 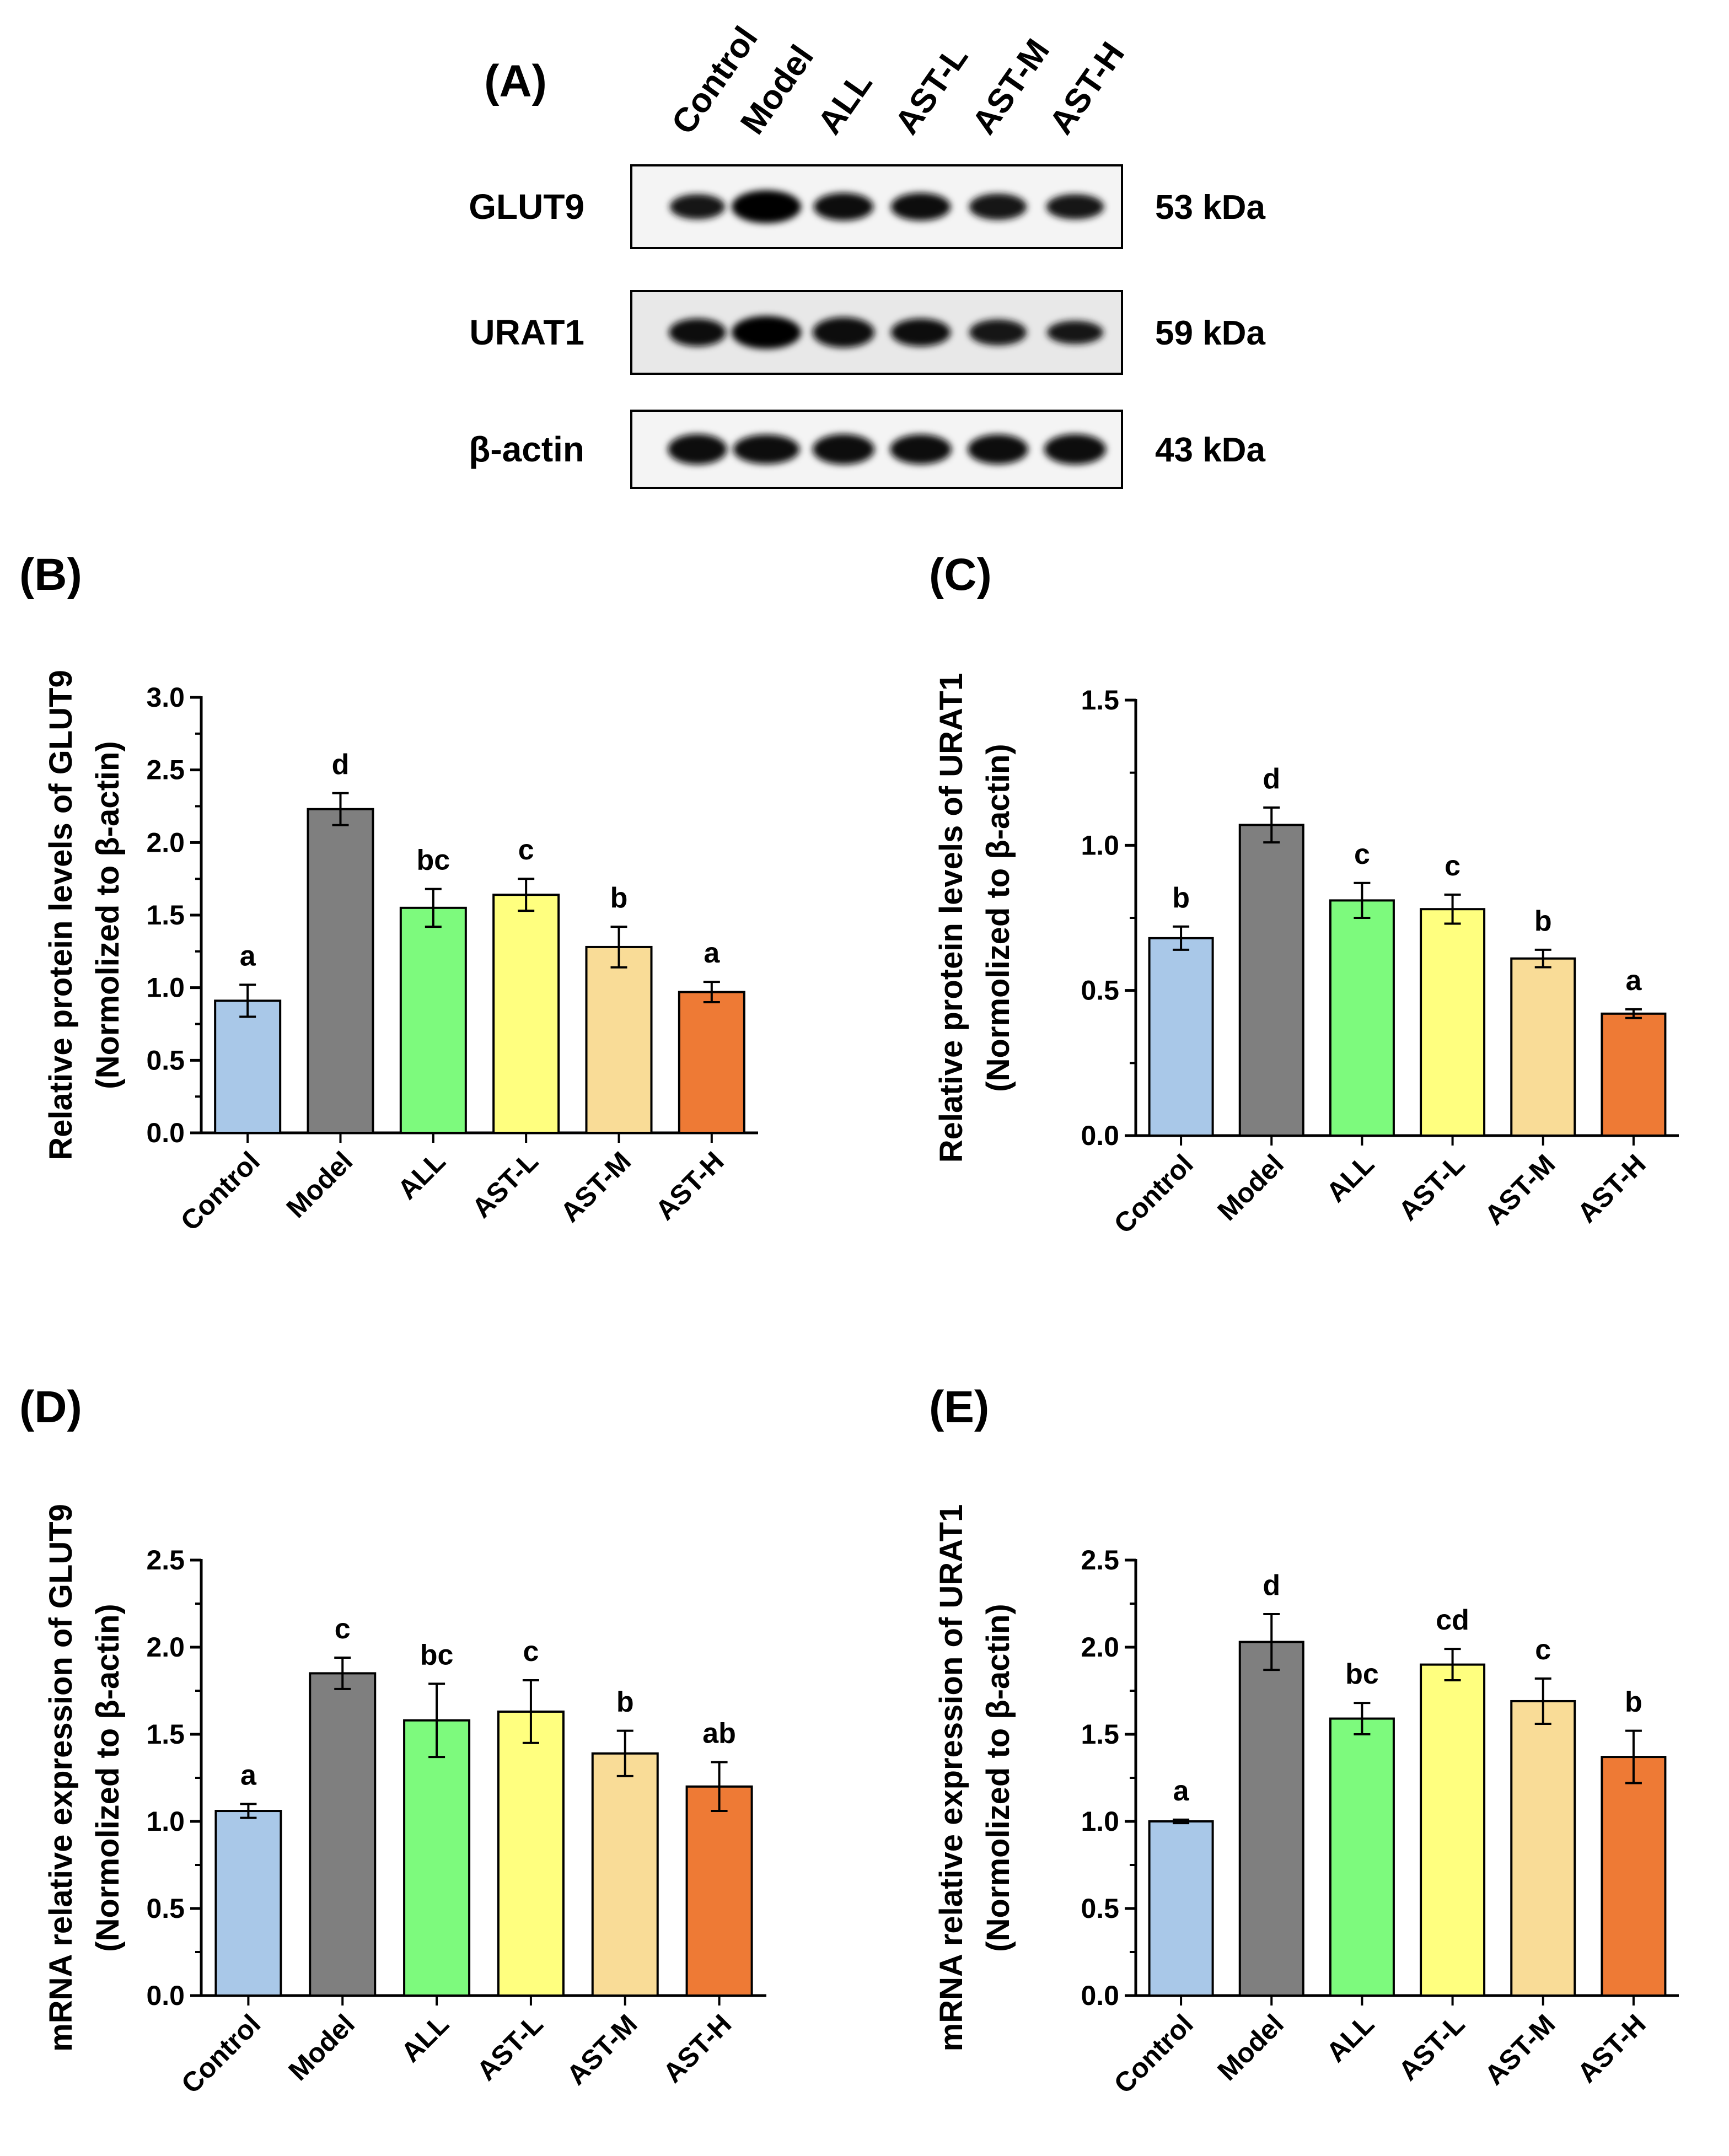 I want to click on lane-label: AST-H, so click(x=1087, y=88).